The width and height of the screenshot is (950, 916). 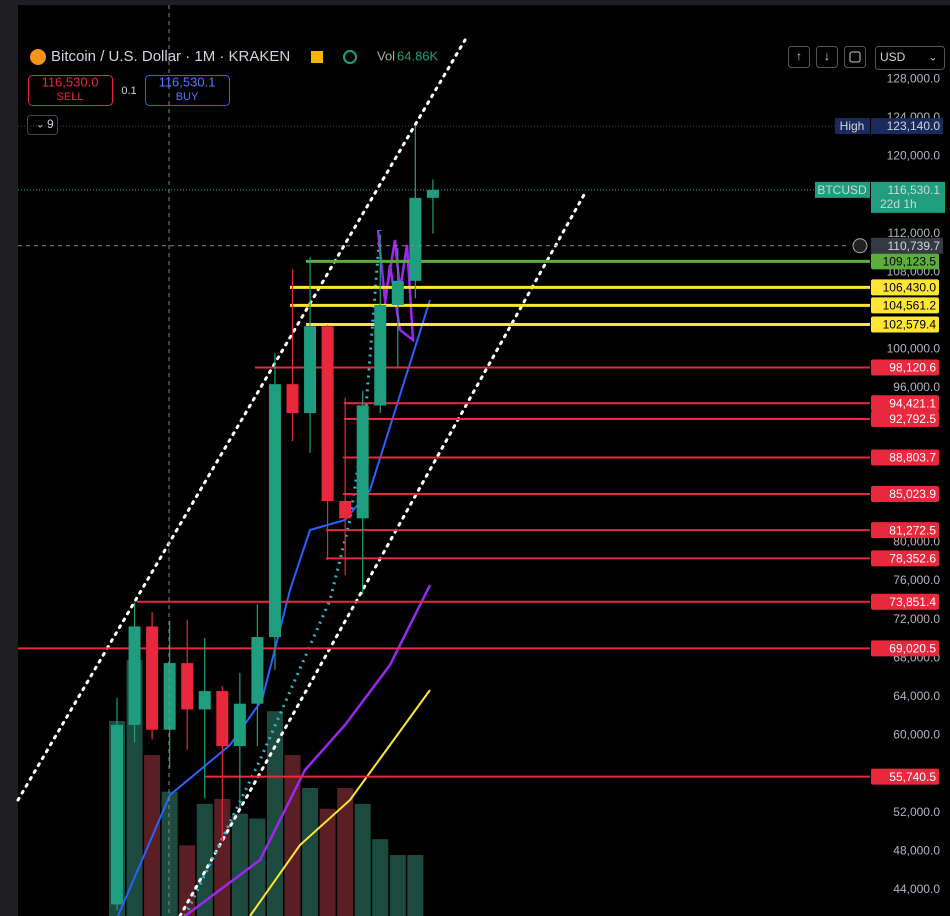 What do you see at coordinates (42, 125) in the screenshot?
I see `indicators-toggle` at bounding box center [42, 125].